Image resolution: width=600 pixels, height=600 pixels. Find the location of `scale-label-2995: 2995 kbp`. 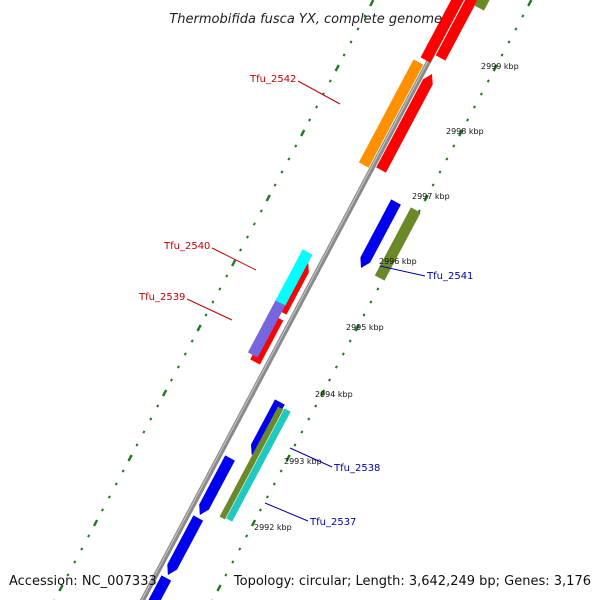

scale-label-2995: 2995 kbp is located at coordinates (365, 327).